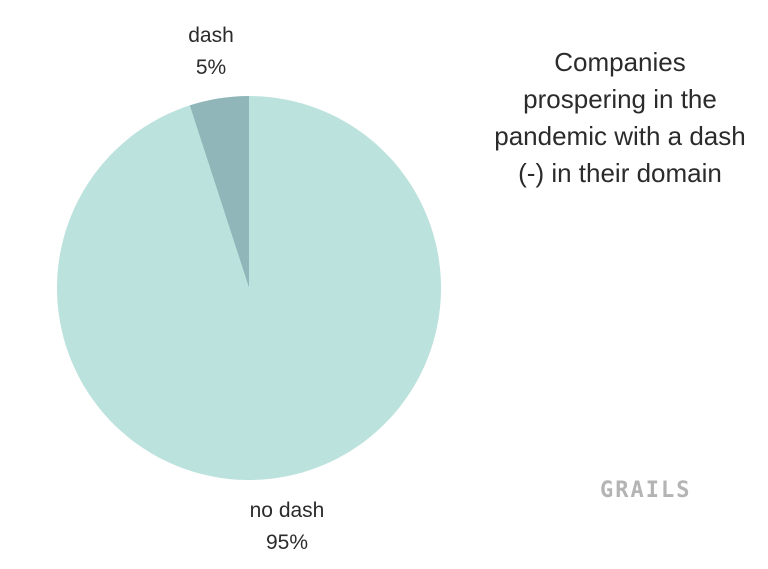 This screenshot has width=768, height=569. Describe the element at coordinates (287, 542) in the screenshot. I see `slice-value-no-dash: 95%` at that location.